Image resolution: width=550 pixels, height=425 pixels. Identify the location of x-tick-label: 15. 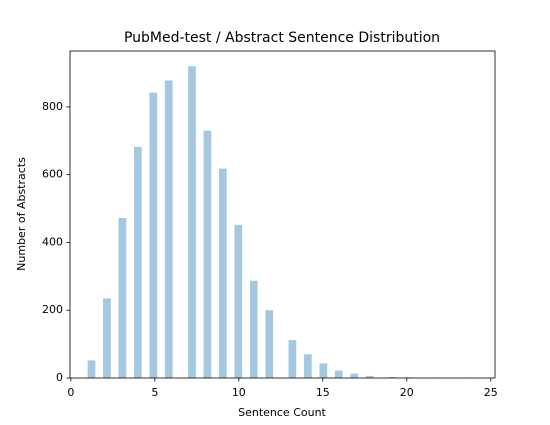
(323, 392).